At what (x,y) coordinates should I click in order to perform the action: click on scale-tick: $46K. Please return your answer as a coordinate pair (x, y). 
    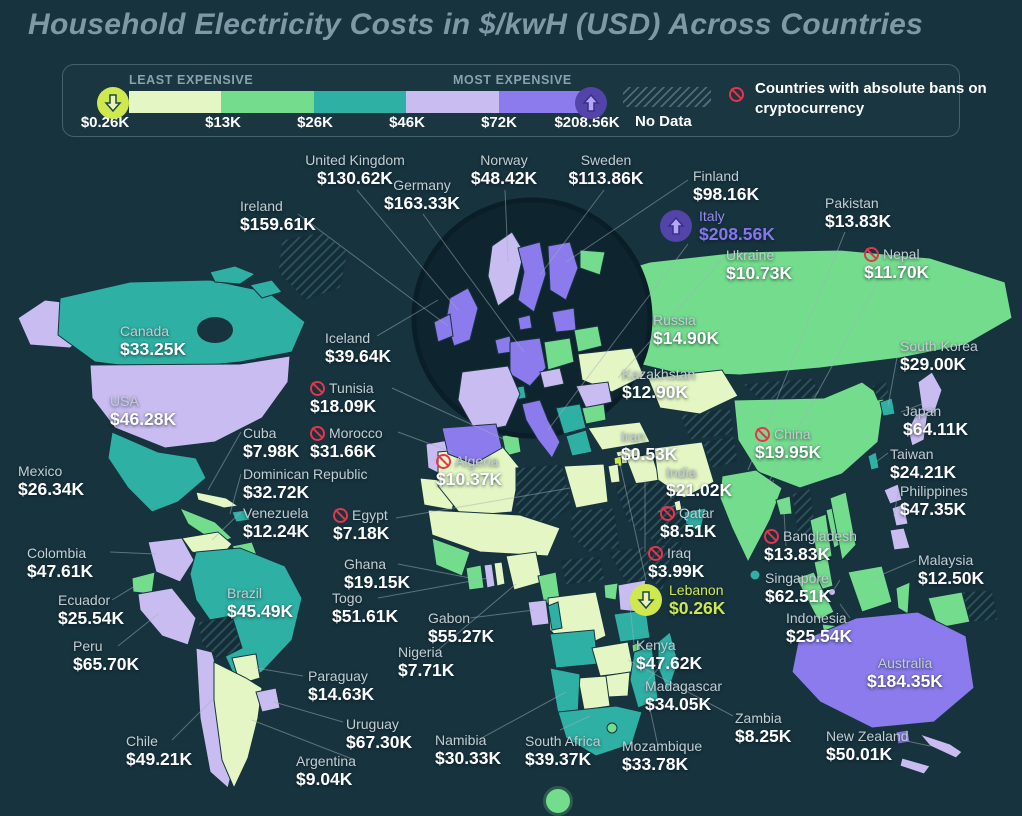
    Looking at the image, I should click on (407, 122).